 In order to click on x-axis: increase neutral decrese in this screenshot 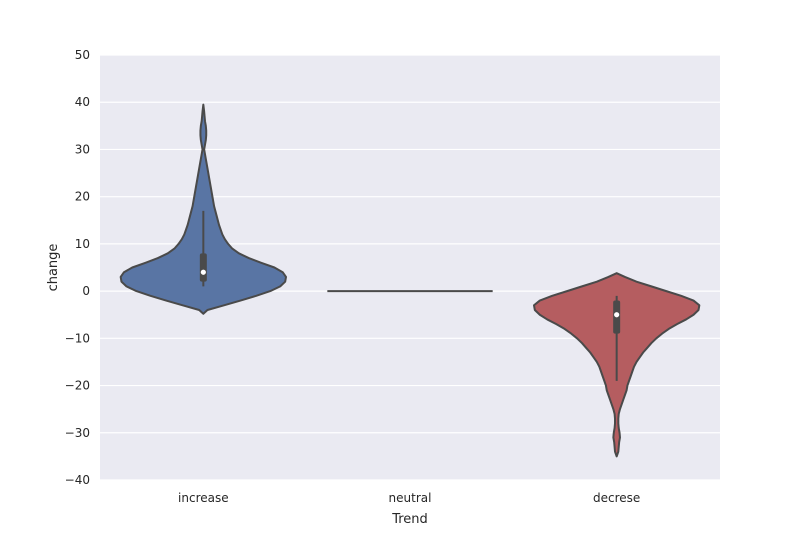, I will do `click(409, 498)`.